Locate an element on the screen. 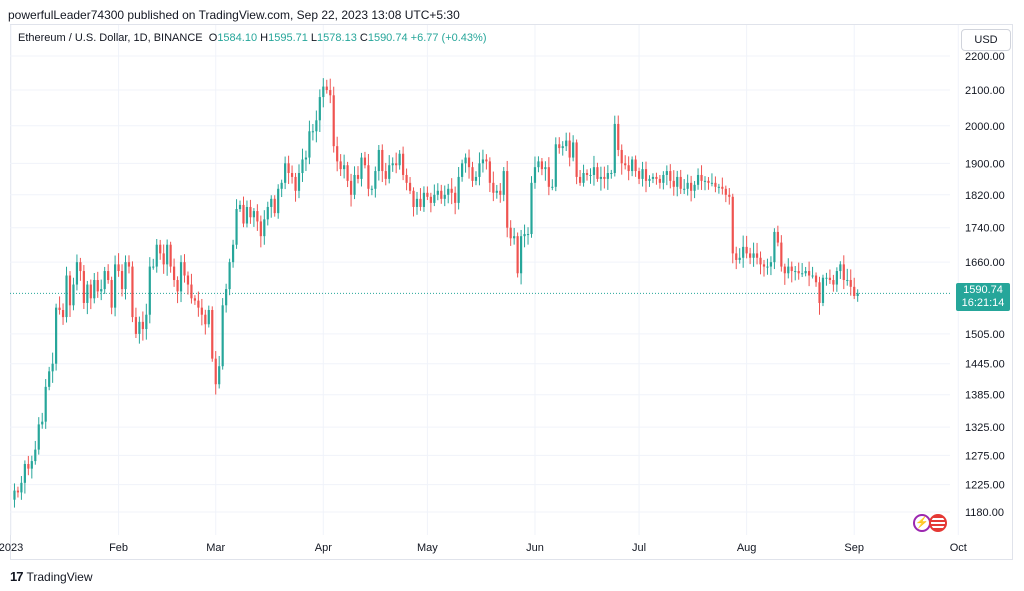 The height and width of the screenshot is (591, 1024). currency-button: USD is located at coordinates (986, 40).